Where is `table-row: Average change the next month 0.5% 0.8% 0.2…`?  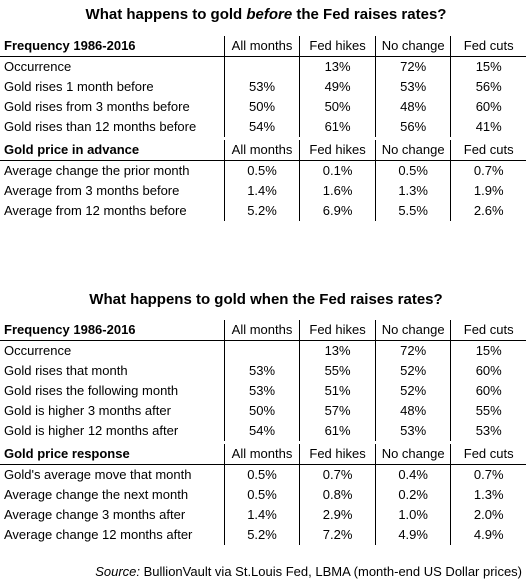
table-row: Average change the next month 0.5% 0.8% 0.2… is located at coordinates (263, 495).